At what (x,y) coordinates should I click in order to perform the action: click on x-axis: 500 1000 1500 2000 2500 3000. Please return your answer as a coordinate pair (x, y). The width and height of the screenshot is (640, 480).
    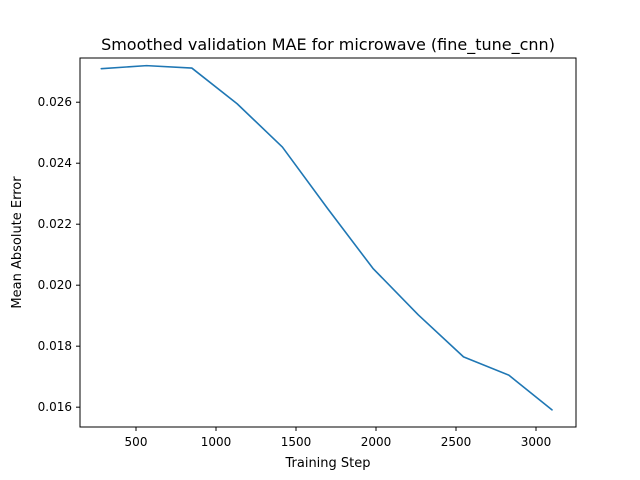
    Looking at the image, I should click on (338, 438).